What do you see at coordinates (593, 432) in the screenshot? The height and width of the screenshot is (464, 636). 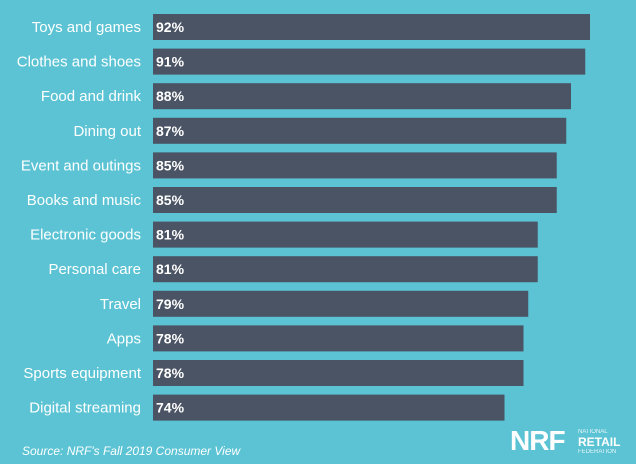 I see `logo-national-text: NATIONAL` at bounding box center [593, 432].